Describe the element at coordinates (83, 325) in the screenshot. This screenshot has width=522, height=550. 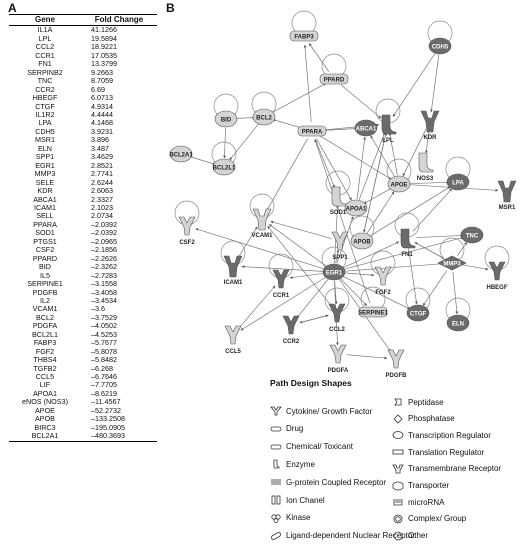
I see `table-row: PDGFA –4.0502` at that location.